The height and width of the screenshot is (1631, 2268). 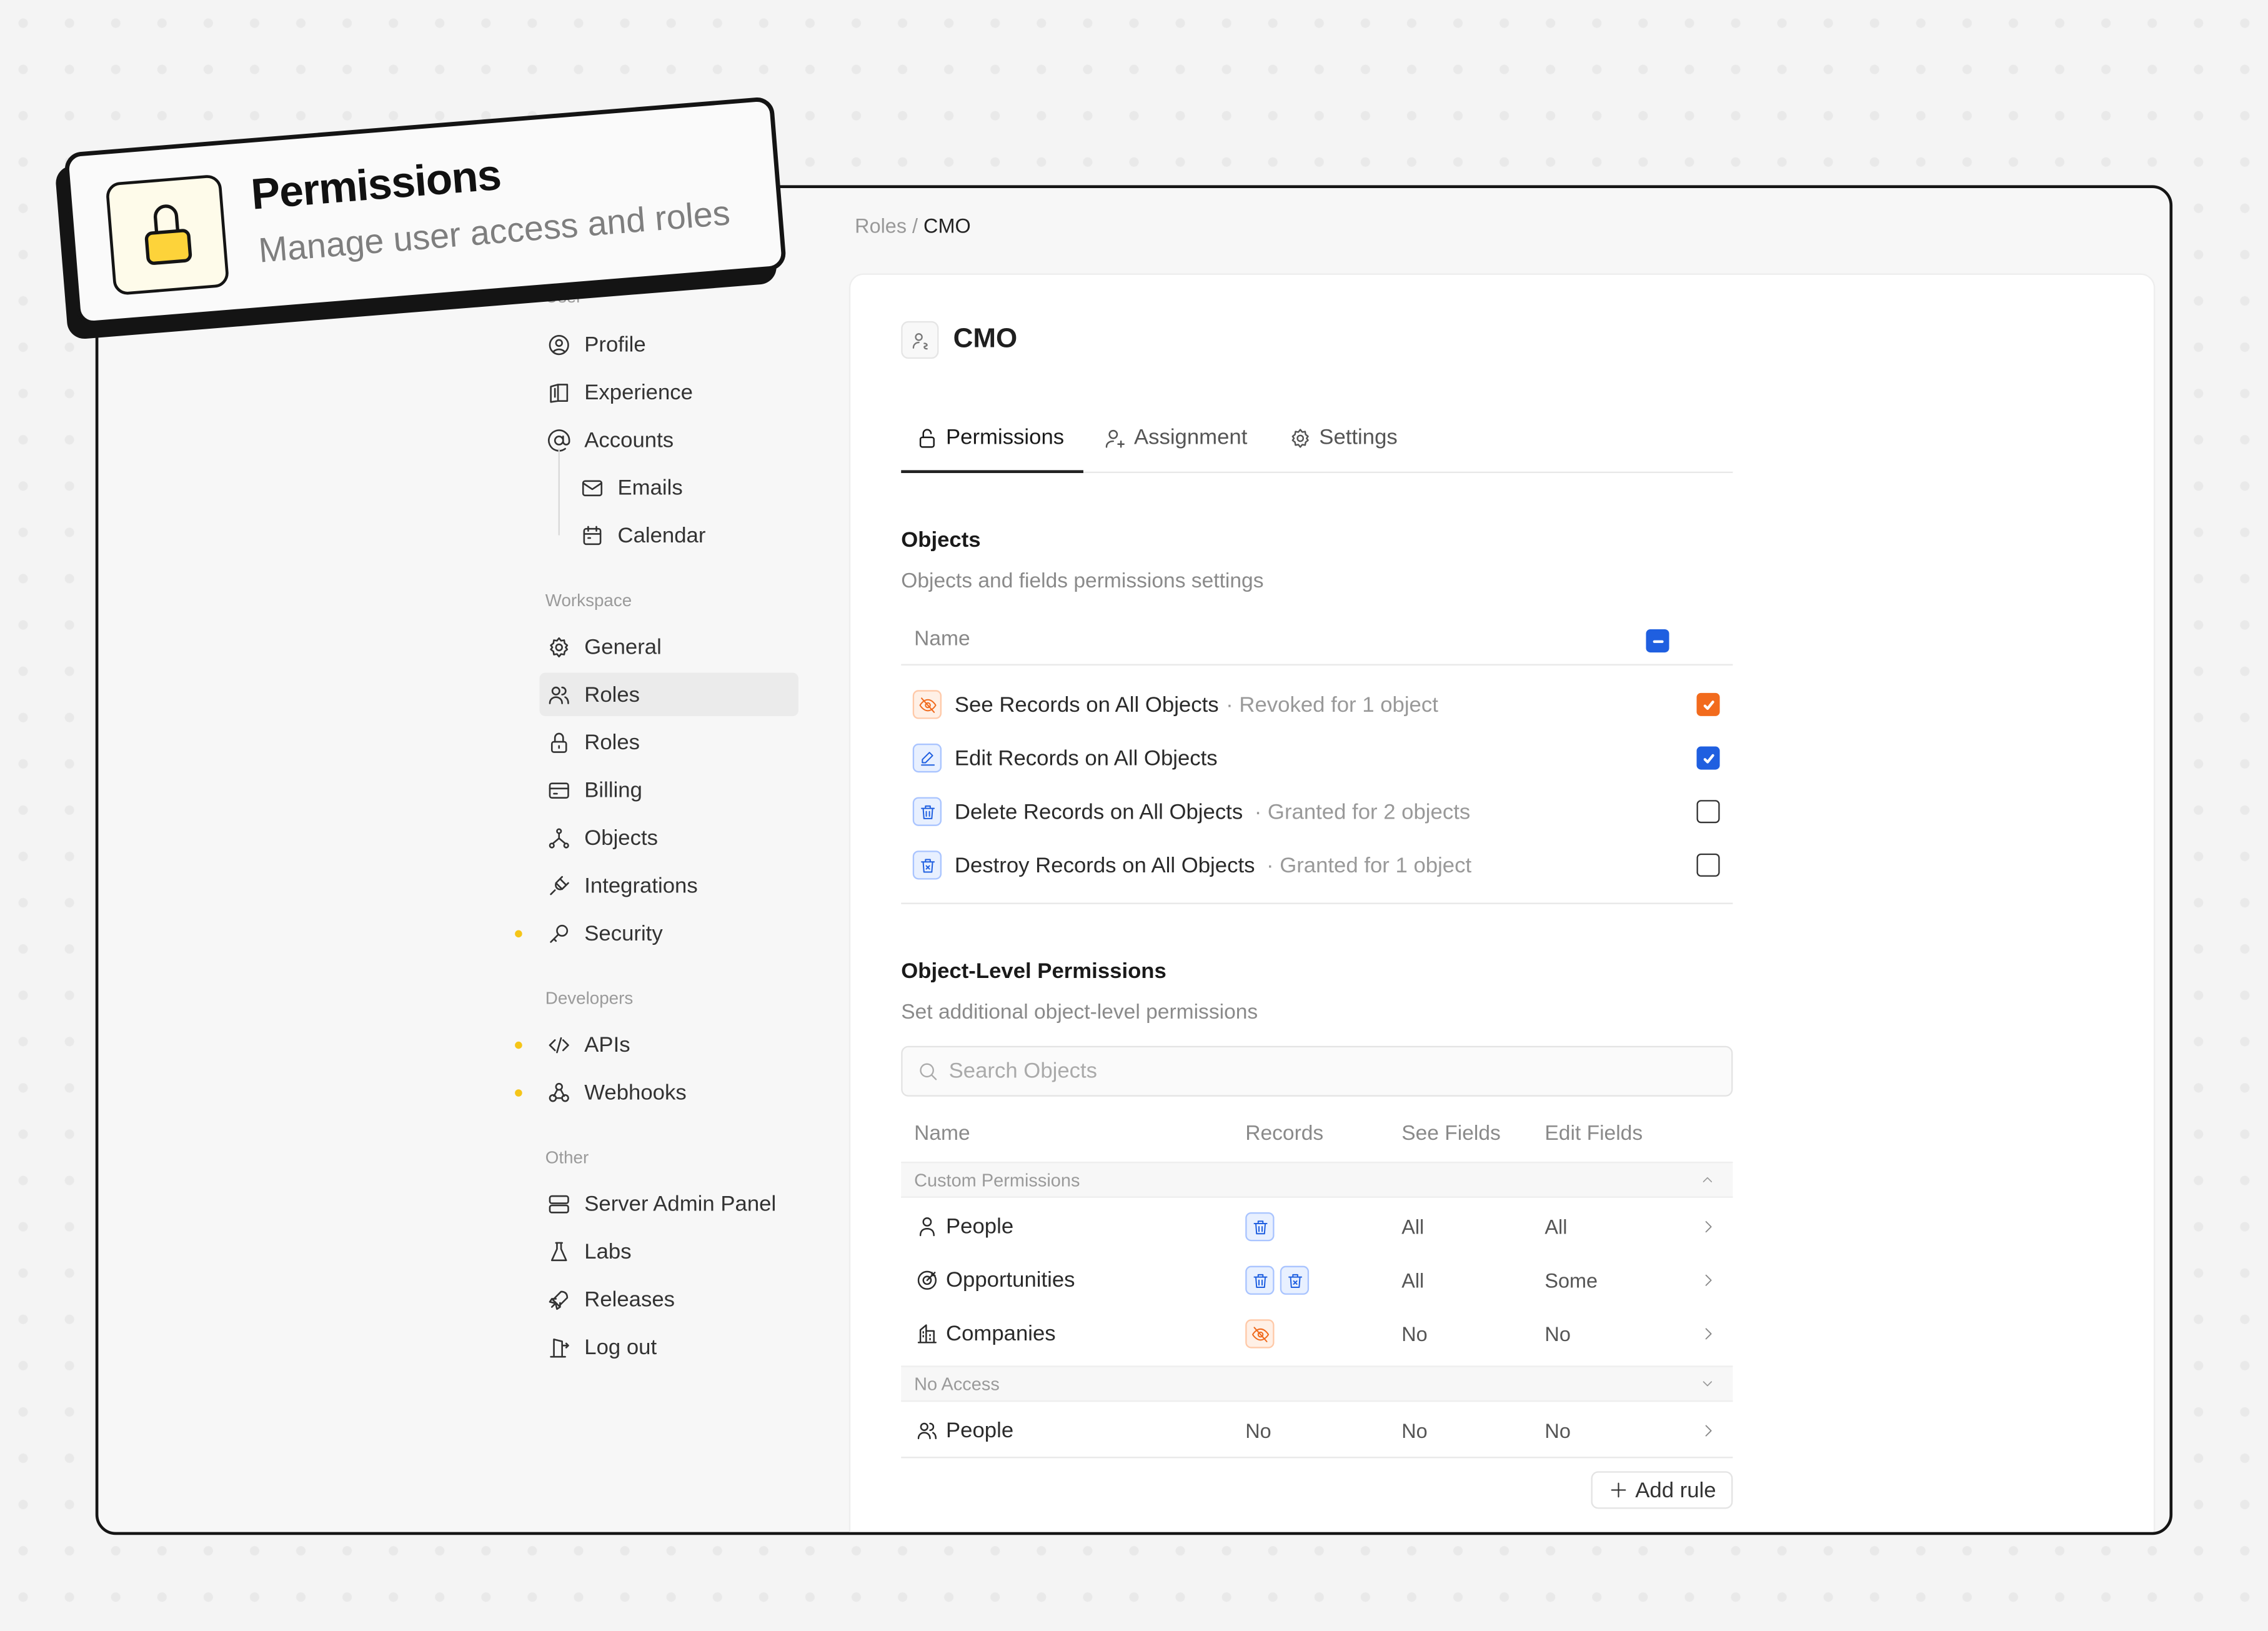 I want to click on edit-records-checkbox, so click(x=1708, y=758).